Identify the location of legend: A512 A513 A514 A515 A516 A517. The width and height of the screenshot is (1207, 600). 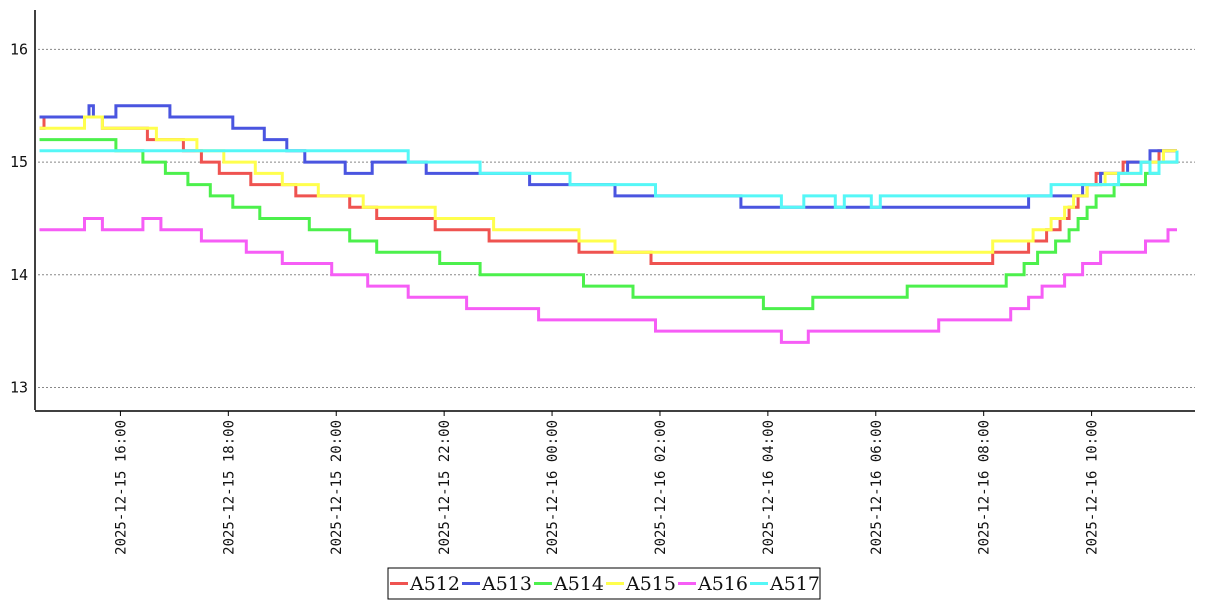
(604, 583).